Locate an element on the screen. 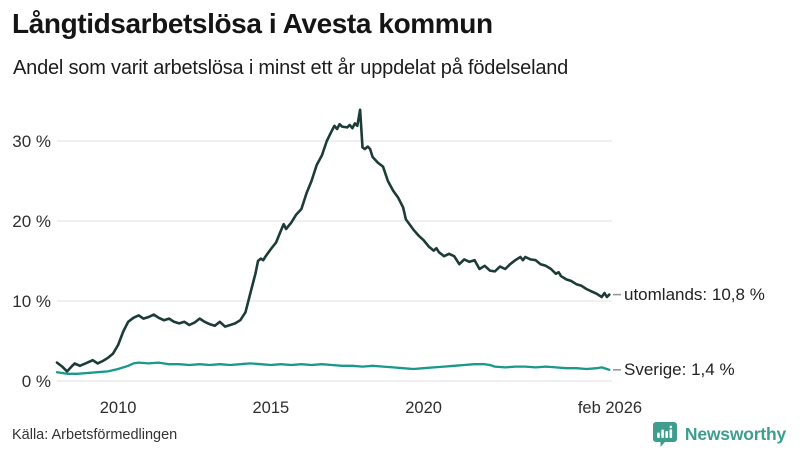 The height and width of the screenshot is (450, 800). sverige-end-label: Sverige: 1,4 % is located at coordinates (679, 369).